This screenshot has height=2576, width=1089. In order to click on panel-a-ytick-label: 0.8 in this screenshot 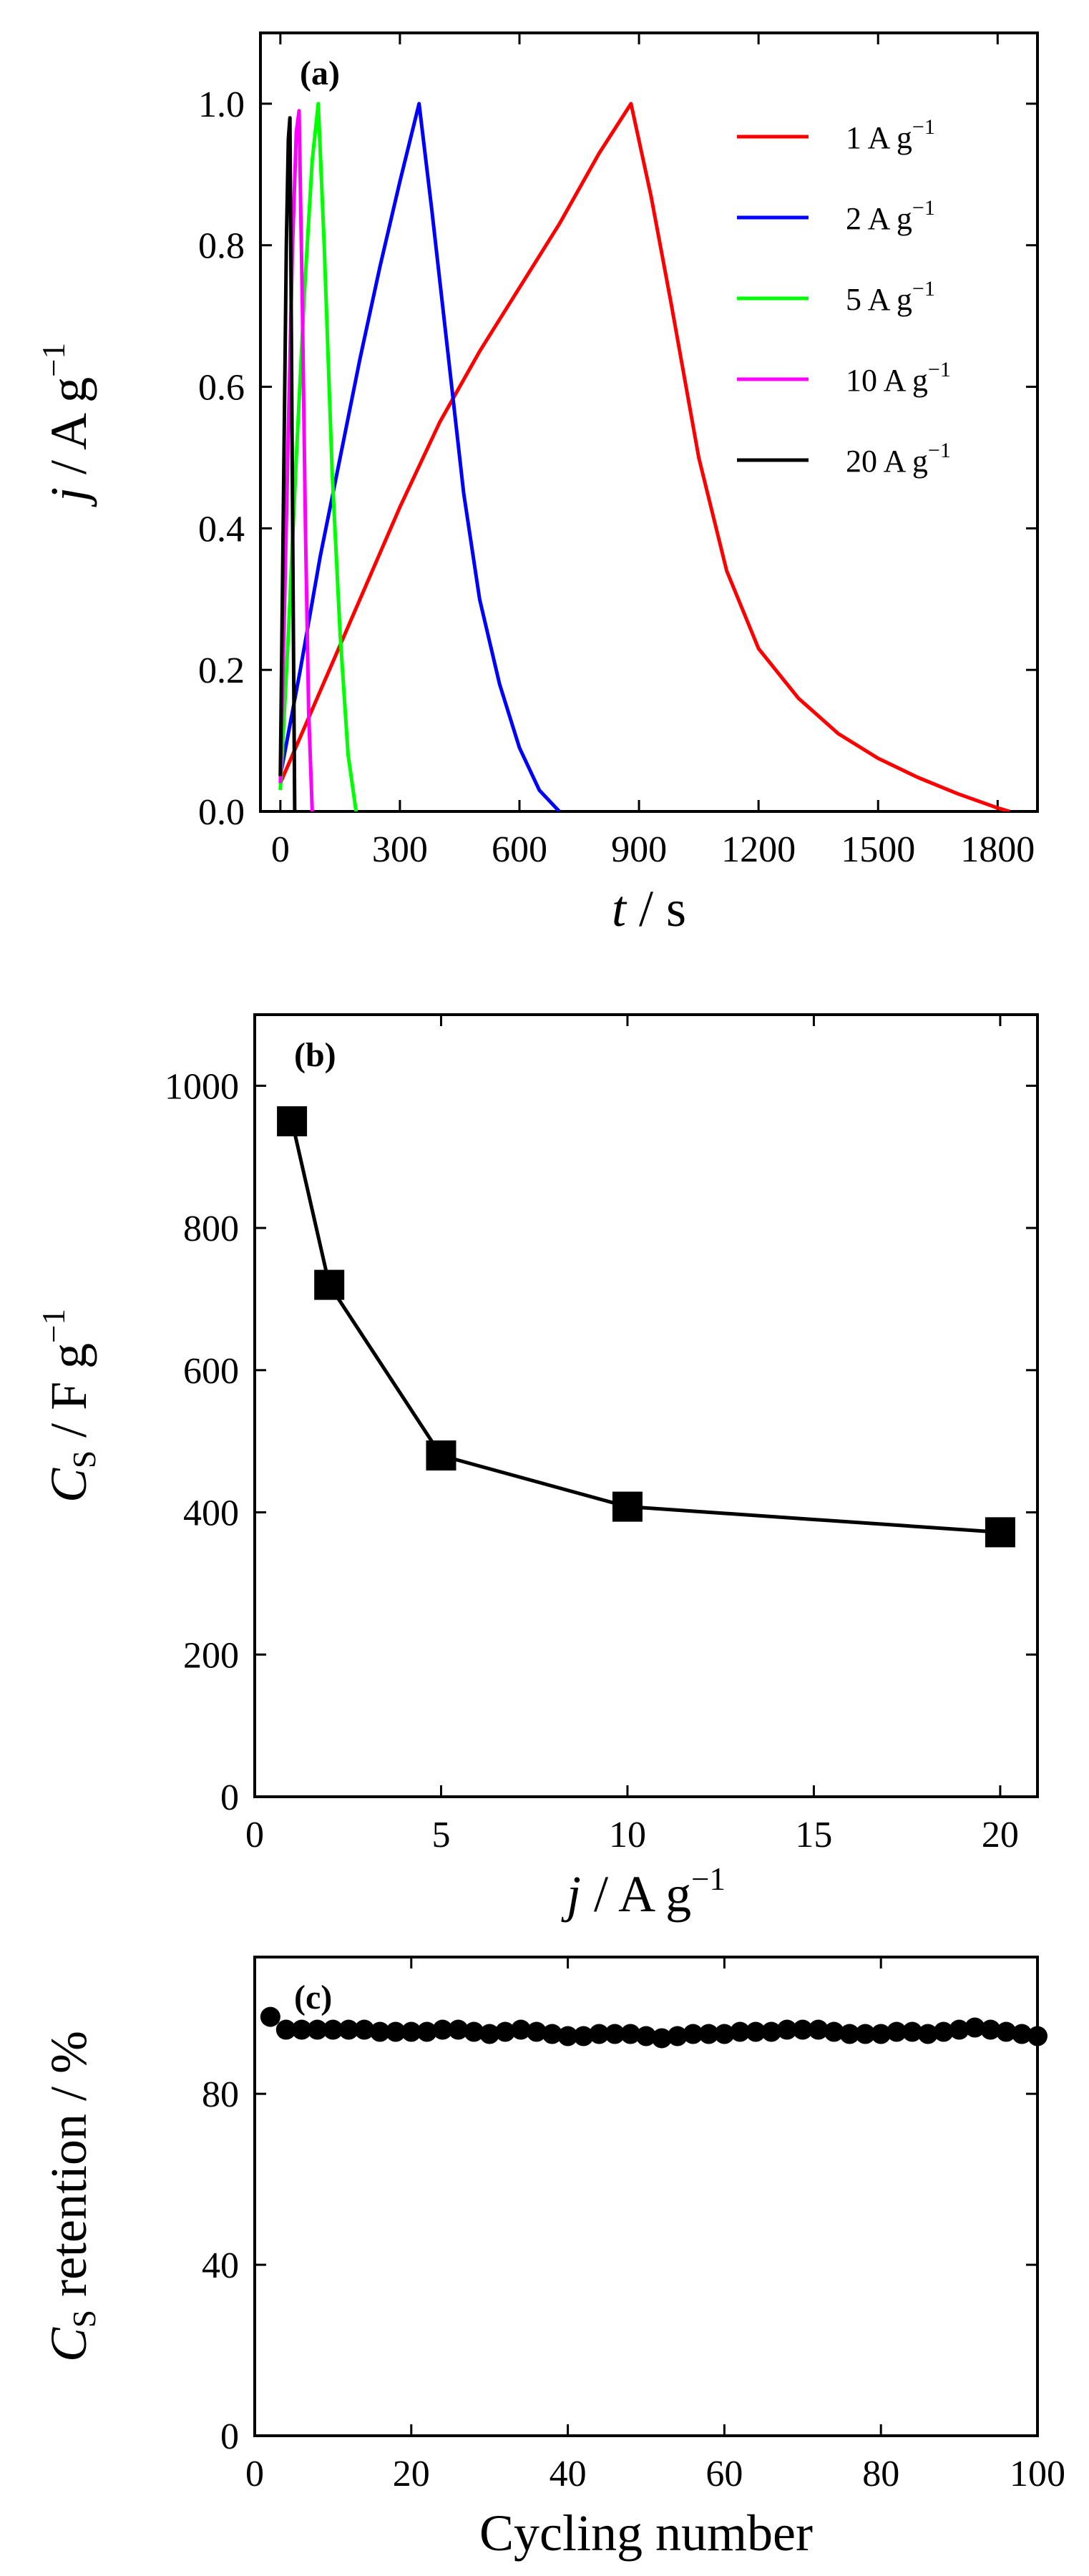, I will do `click(222, 246)`.